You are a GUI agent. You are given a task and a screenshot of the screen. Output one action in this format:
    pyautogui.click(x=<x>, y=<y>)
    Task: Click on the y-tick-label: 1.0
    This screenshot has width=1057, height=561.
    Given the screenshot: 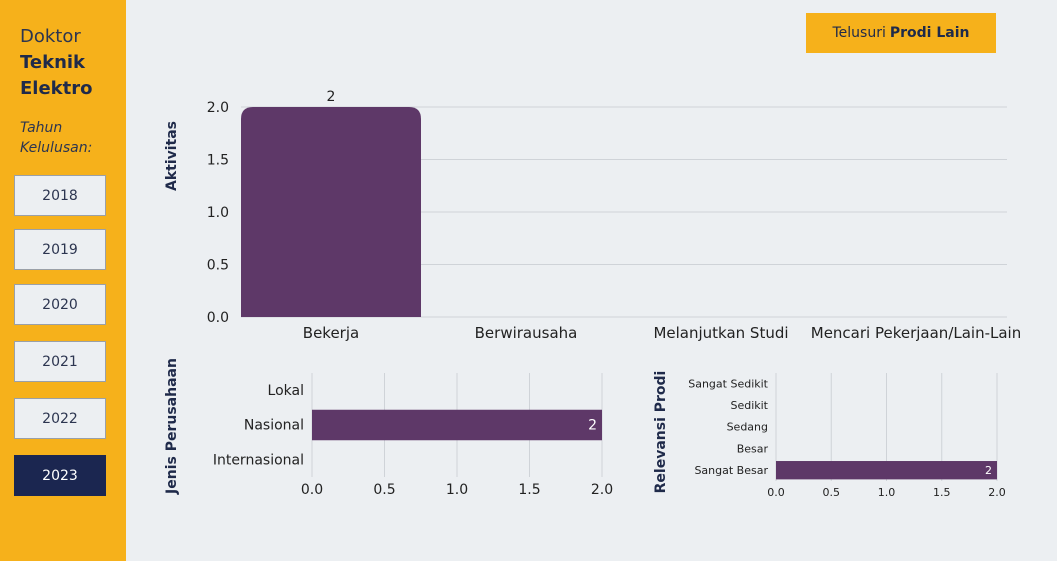 What is the action you would take?
    pyautogui.click(x=218, y=213)
    